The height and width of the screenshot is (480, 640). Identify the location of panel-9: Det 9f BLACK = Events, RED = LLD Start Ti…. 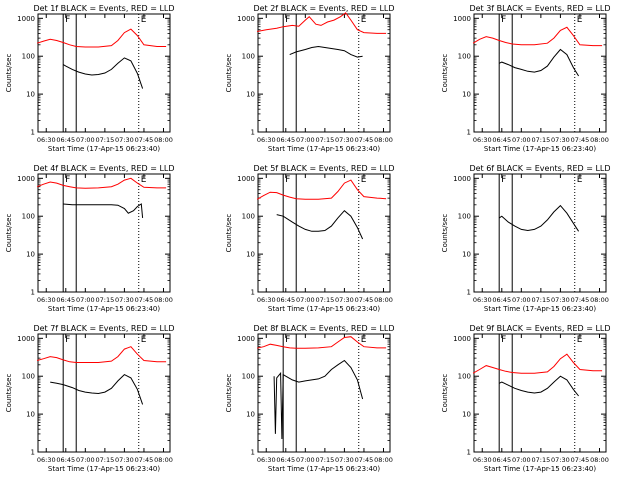
(526, 398).